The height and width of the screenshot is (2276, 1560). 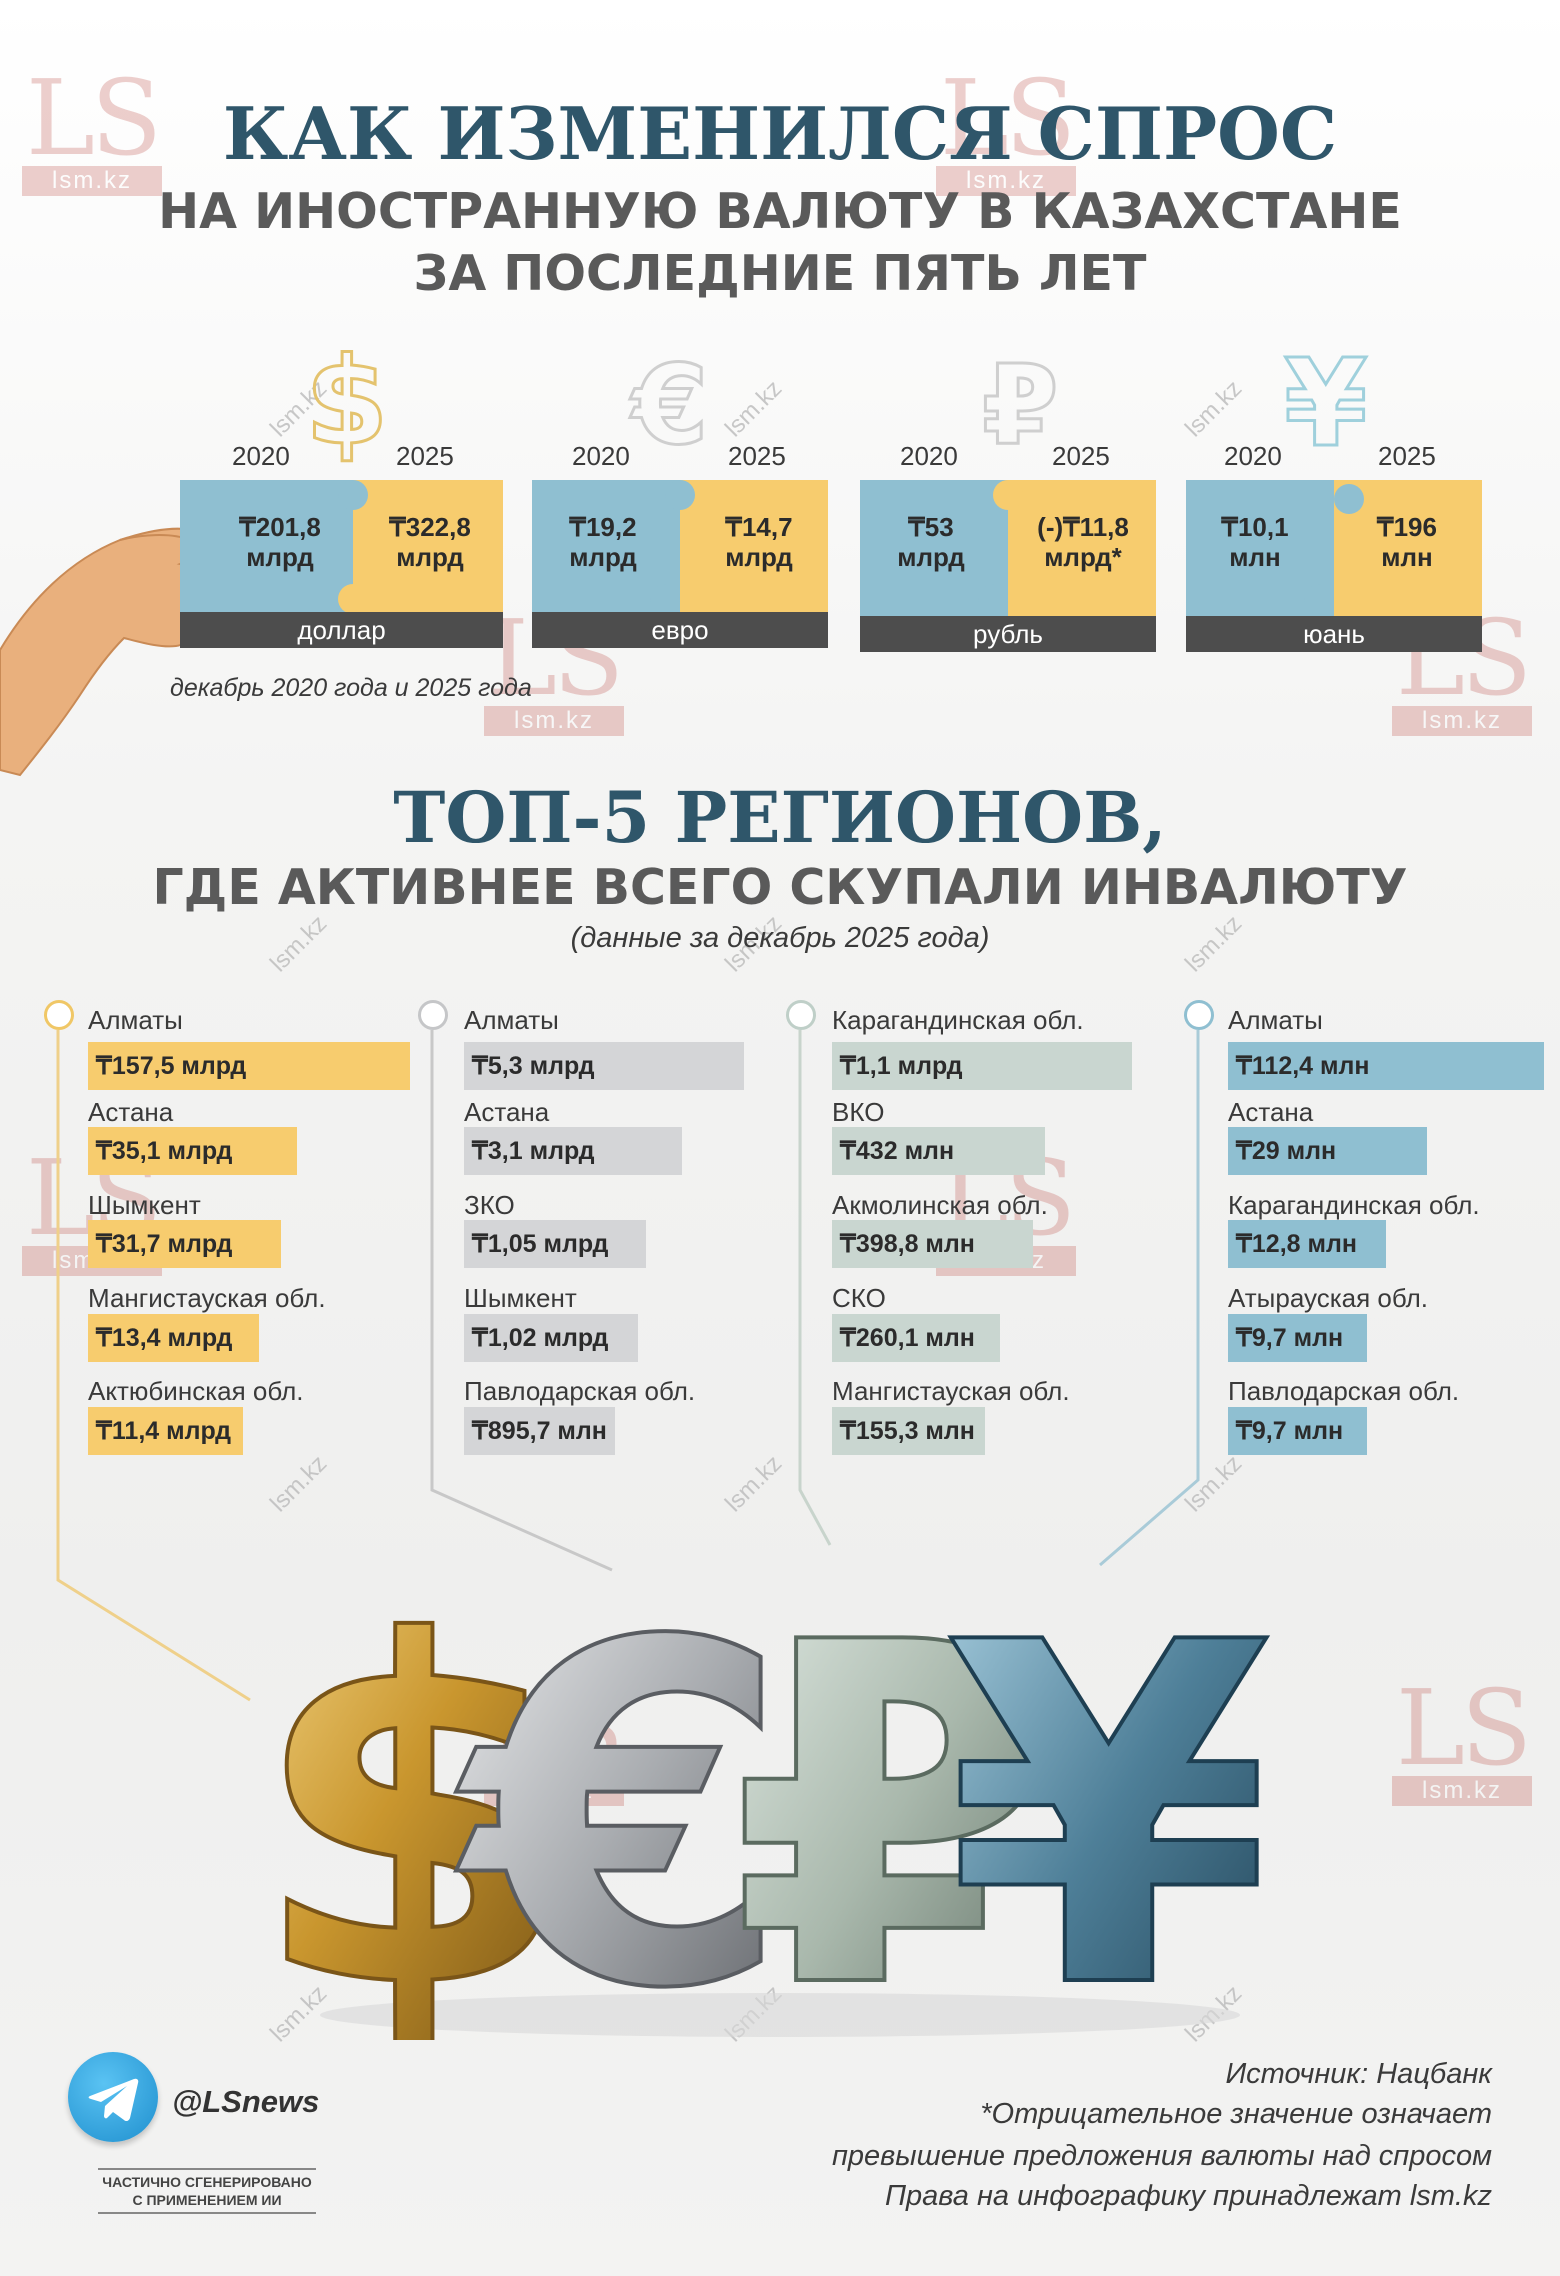 What do you see at coordinates (604, 1066) in the screenshot?
I see `region-value-bar: ₸5,3 млрд` at bounding box center [604, 1066].